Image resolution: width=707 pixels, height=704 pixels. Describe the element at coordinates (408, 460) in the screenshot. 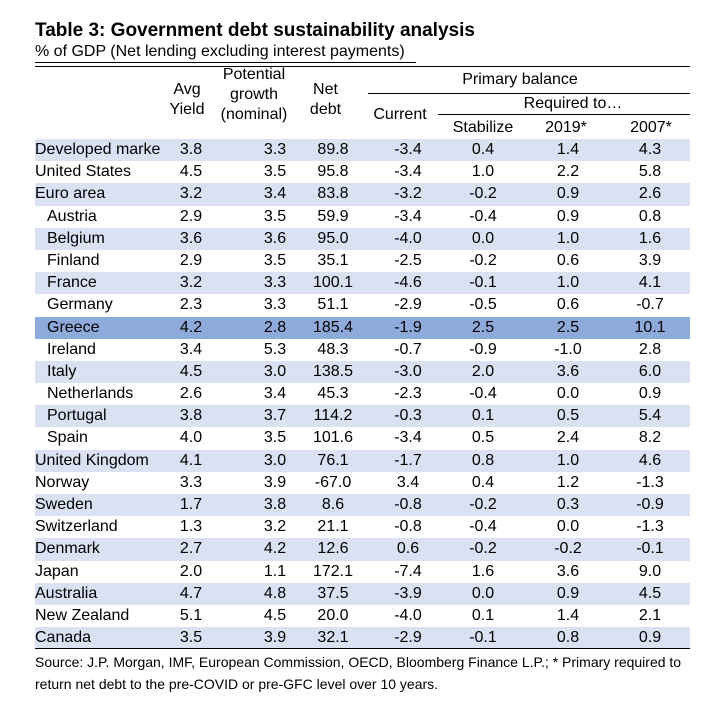

I see `cell-current: -1.7` at that location.